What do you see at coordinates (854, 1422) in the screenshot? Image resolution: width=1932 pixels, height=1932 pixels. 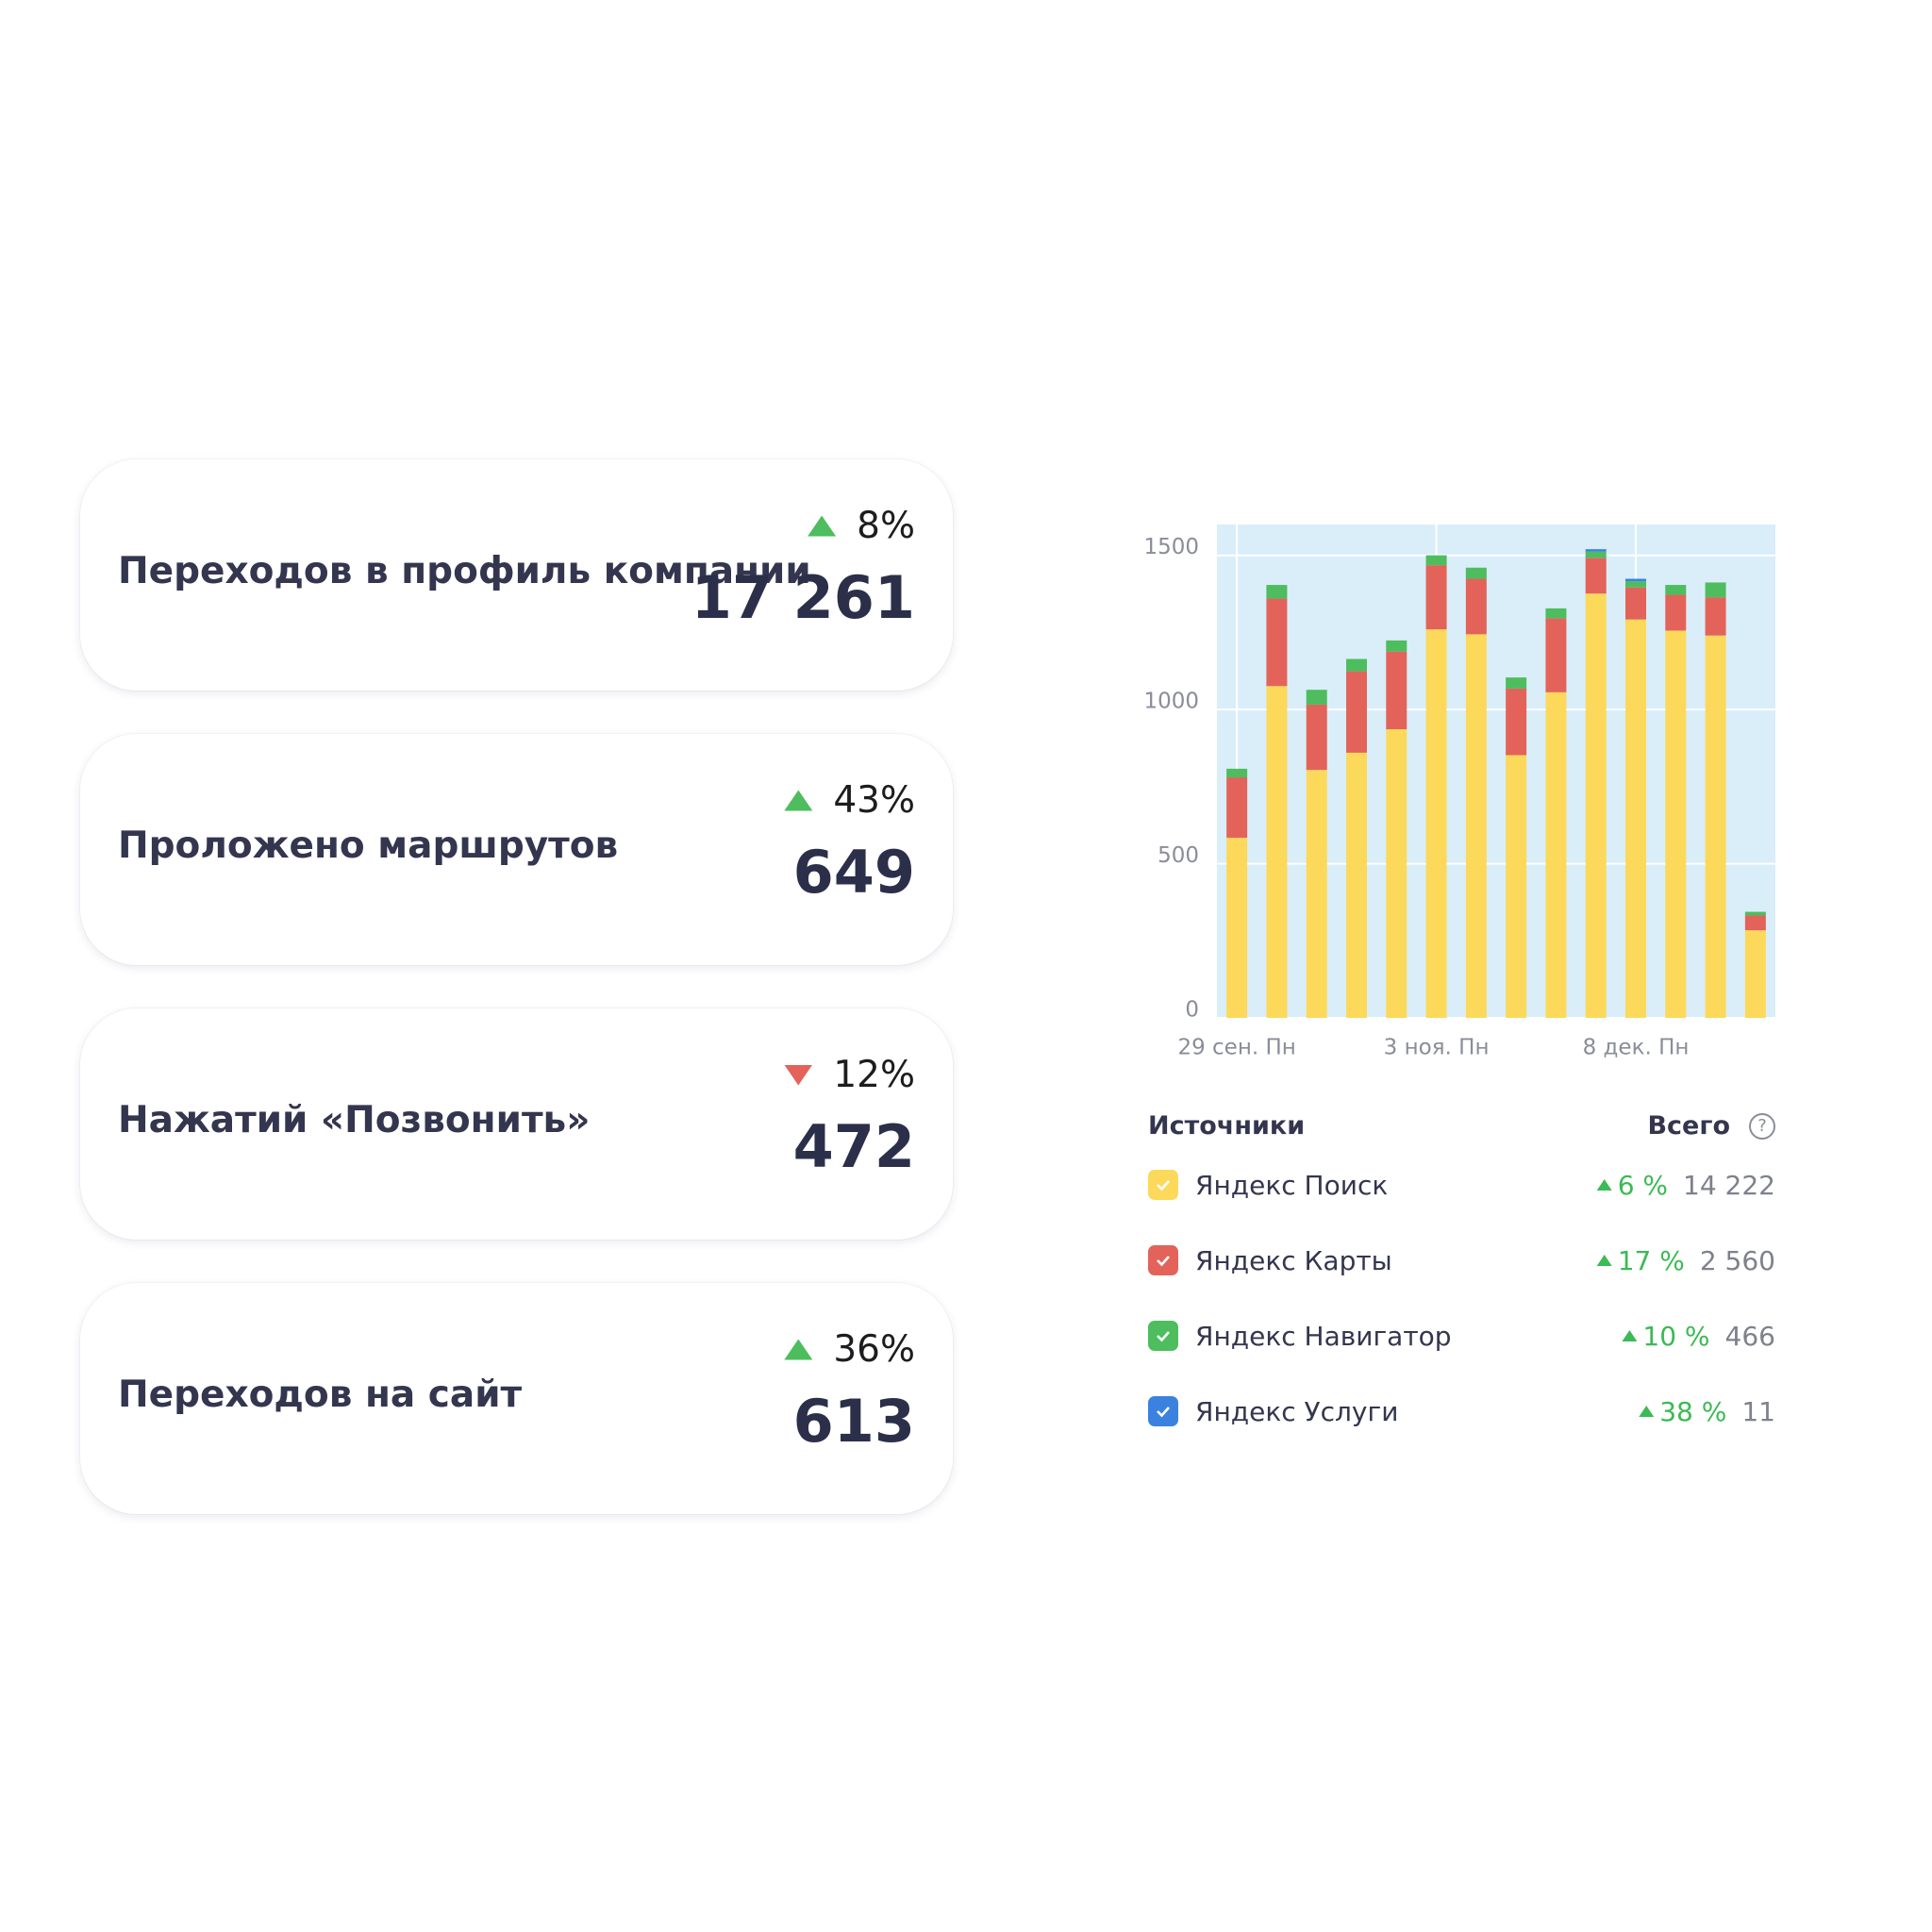 I see `card-value: 613` at bounding box center [854, 1422].